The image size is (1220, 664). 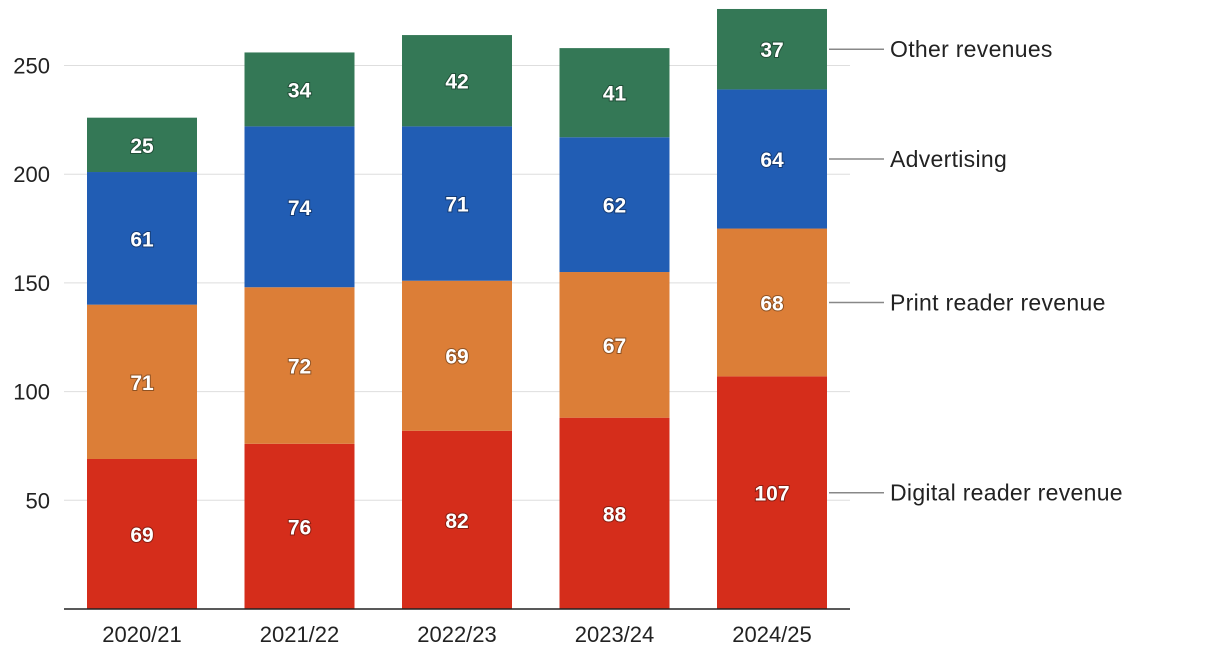 I want to click on data-label: 64, so click(x=772, y=160).